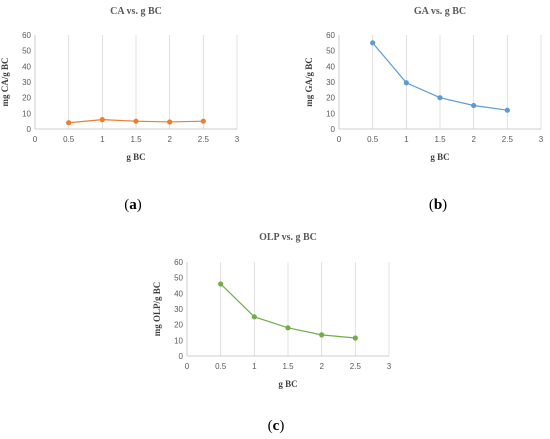  Describe the element at coordinates (157, 309) in the screenshot. I see `y-axis-label: mg OLP/g BC` at that location.